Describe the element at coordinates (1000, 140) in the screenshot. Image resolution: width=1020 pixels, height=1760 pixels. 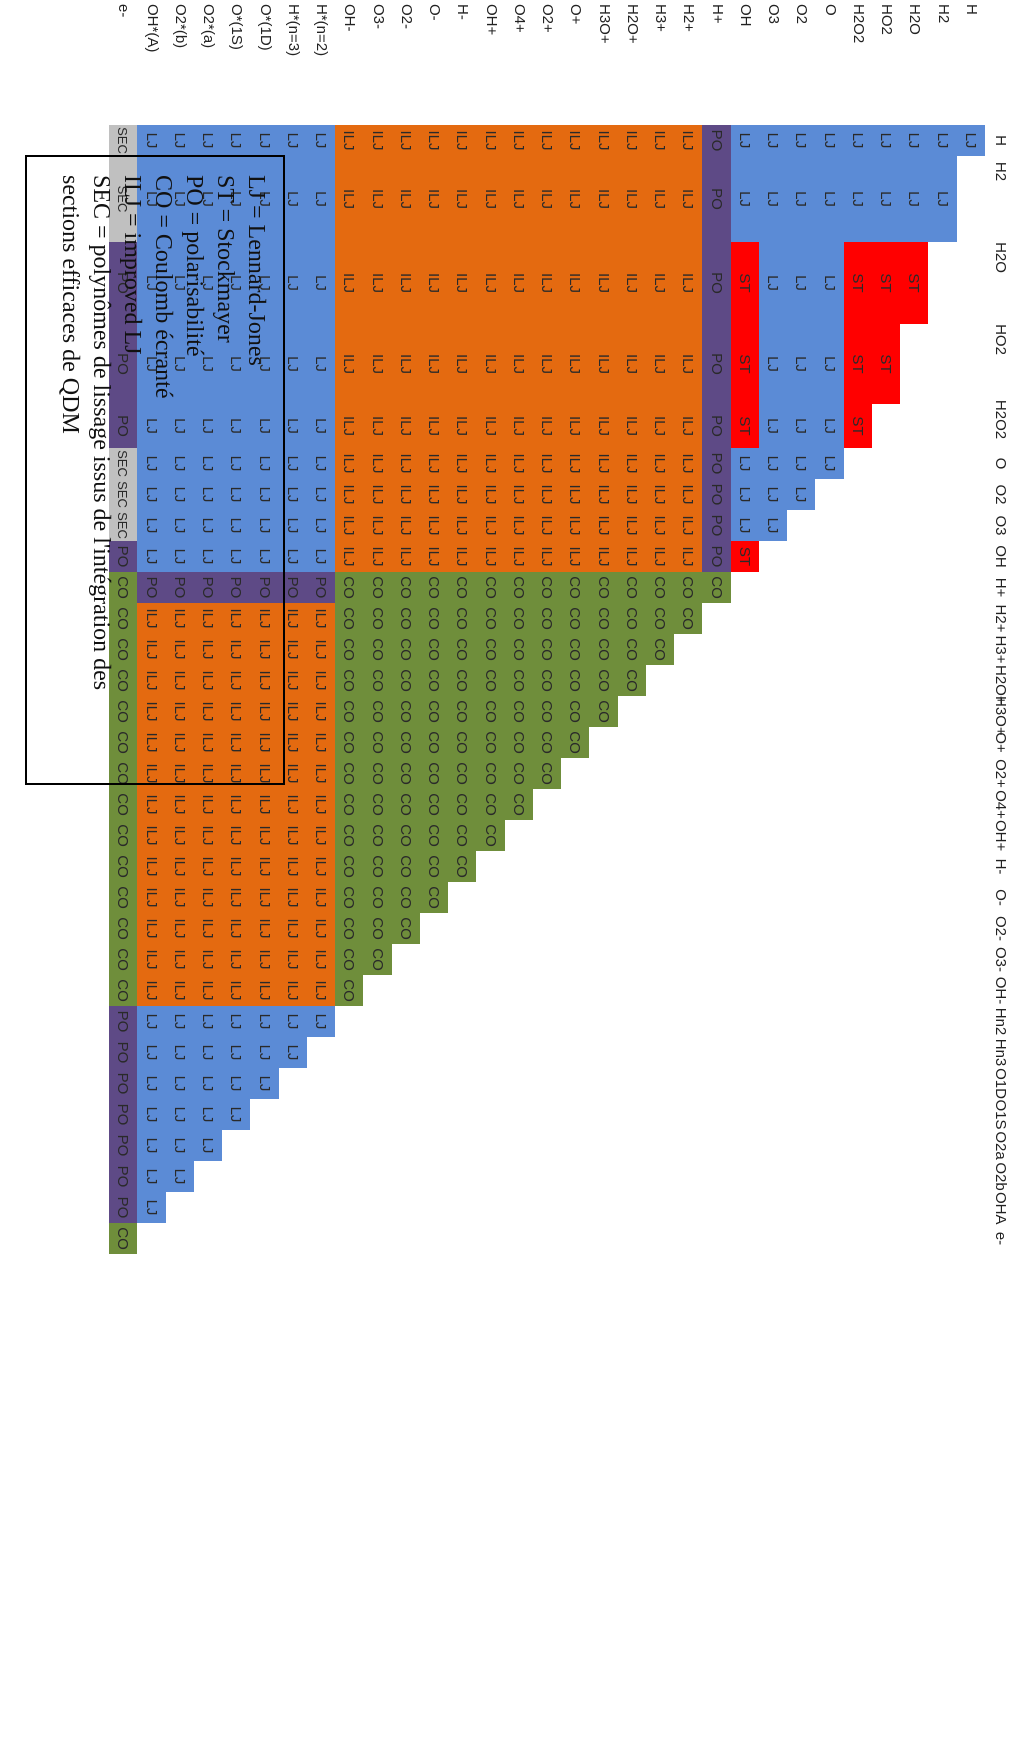
I see `column-label: H` at that location.